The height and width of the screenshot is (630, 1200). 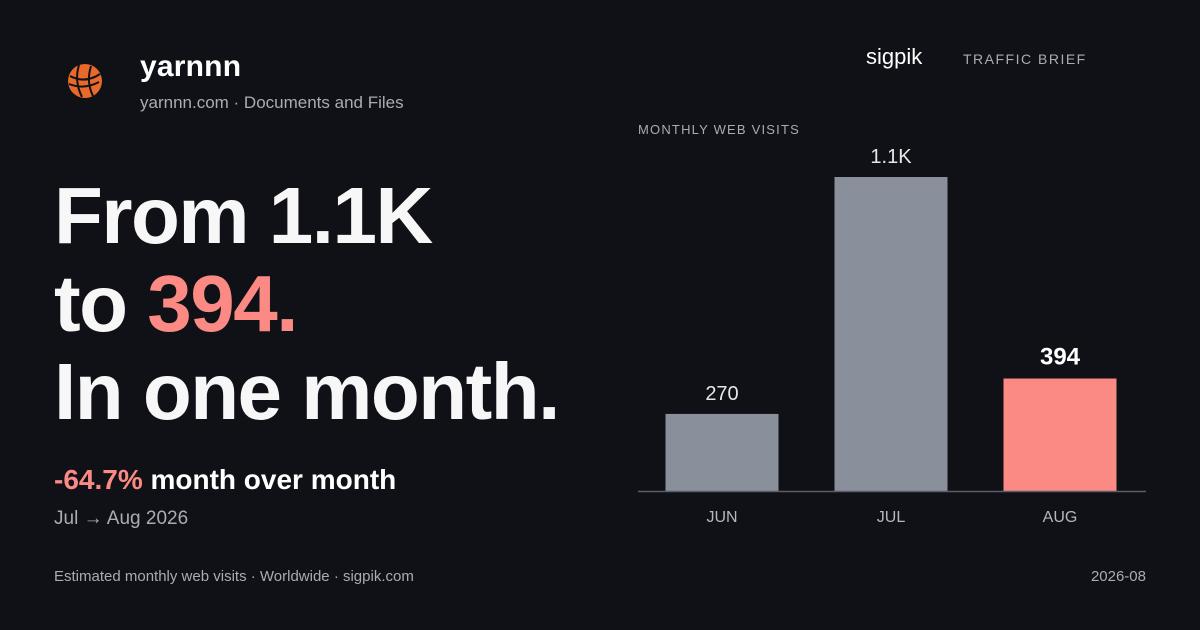 I want to click on change-percent: -64.7%, so click(x=98, y=479).